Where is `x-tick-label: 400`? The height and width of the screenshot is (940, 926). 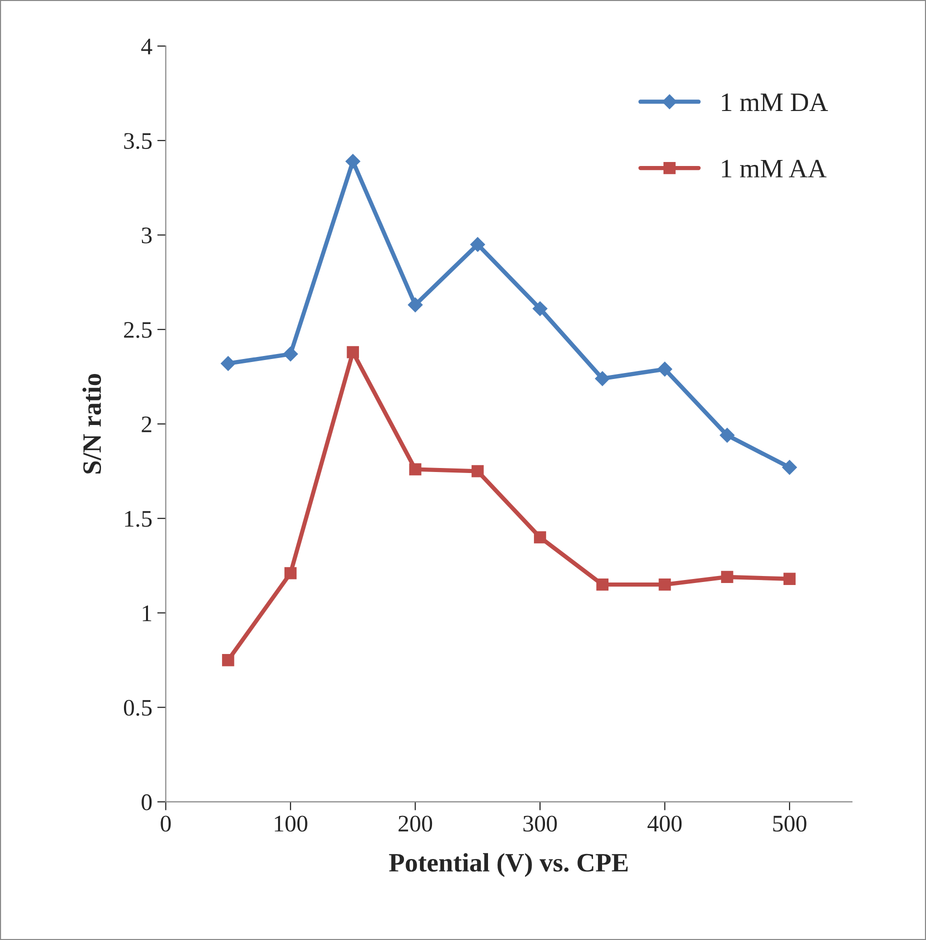
x-tick-label: 400 is located at coordinates (665, 824).